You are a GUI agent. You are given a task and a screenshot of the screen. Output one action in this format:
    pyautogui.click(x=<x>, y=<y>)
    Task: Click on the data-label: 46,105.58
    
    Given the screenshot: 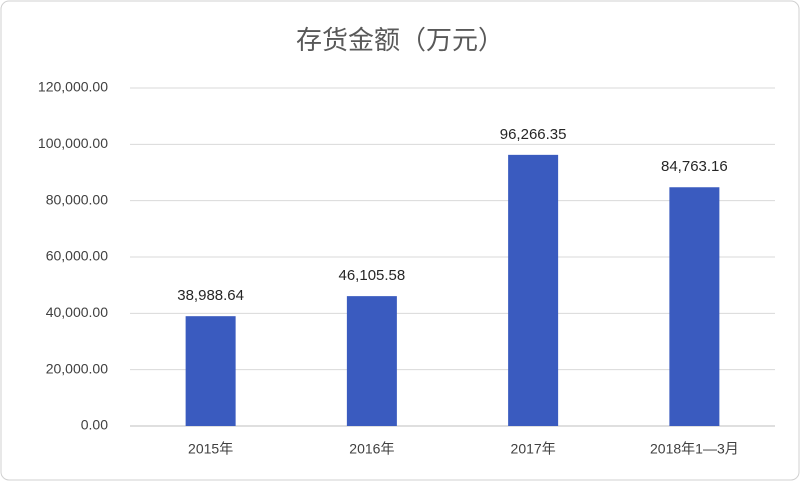 What is the action you would take?
    pyautogui.click(x=372, y=275)
    